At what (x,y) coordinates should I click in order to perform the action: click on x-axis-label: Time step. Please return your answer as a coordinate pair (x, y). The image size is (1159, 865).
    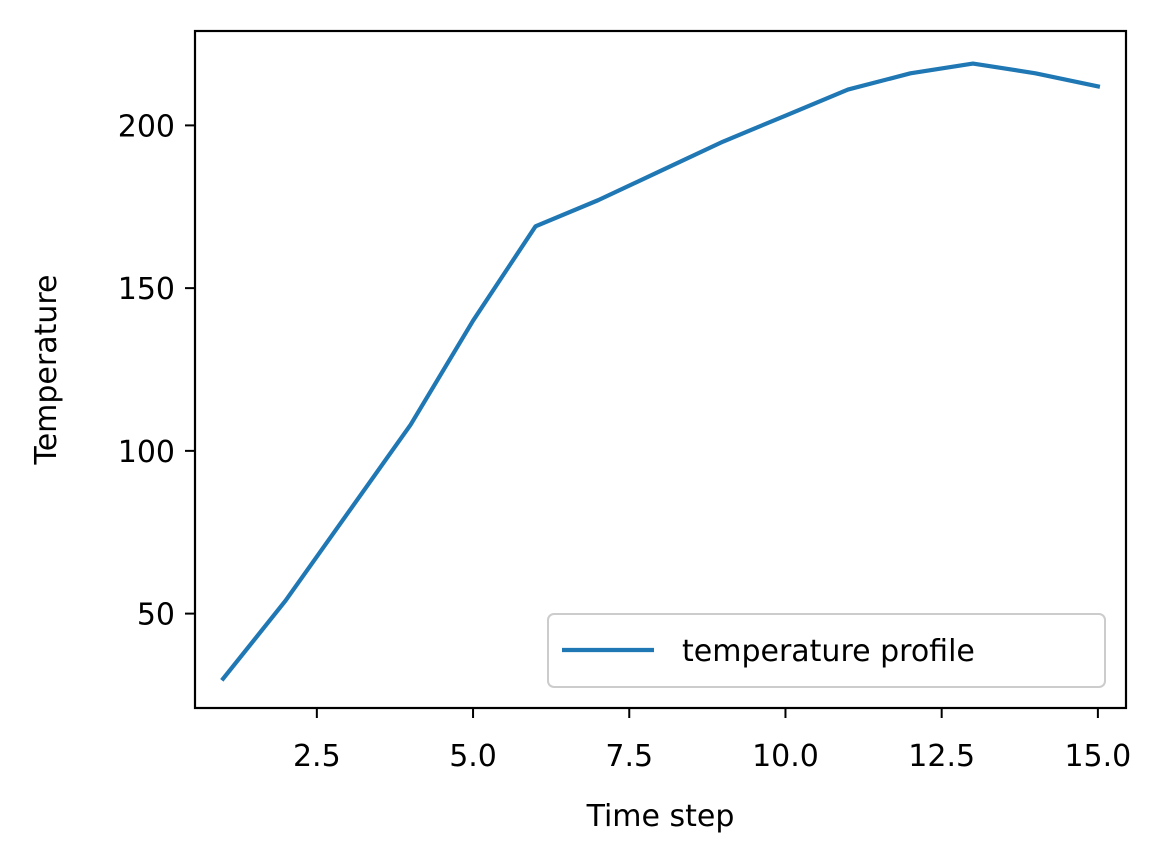
    Looking at the image, I should click on (660, 816).